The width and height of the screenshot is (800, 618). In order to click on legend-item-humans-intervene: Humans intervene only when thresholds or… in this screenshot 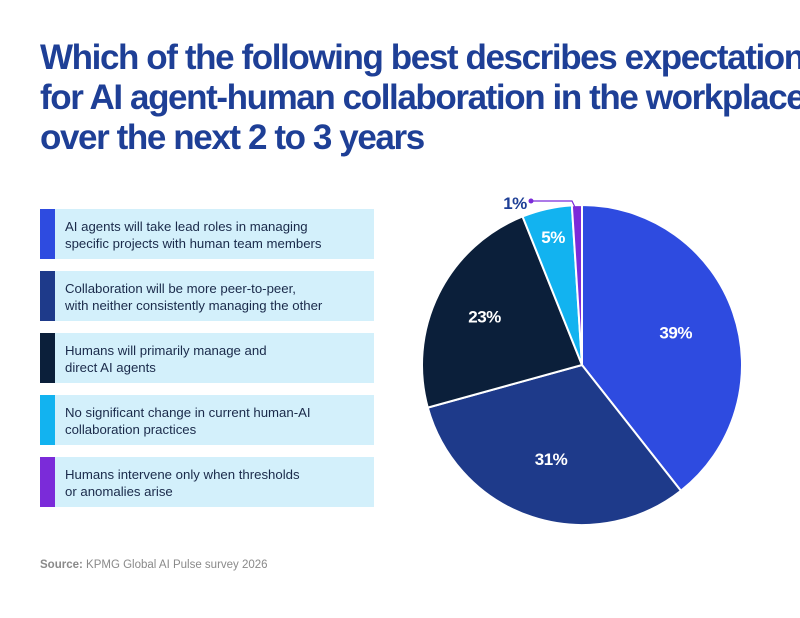, I will do `click(207, 482)`.